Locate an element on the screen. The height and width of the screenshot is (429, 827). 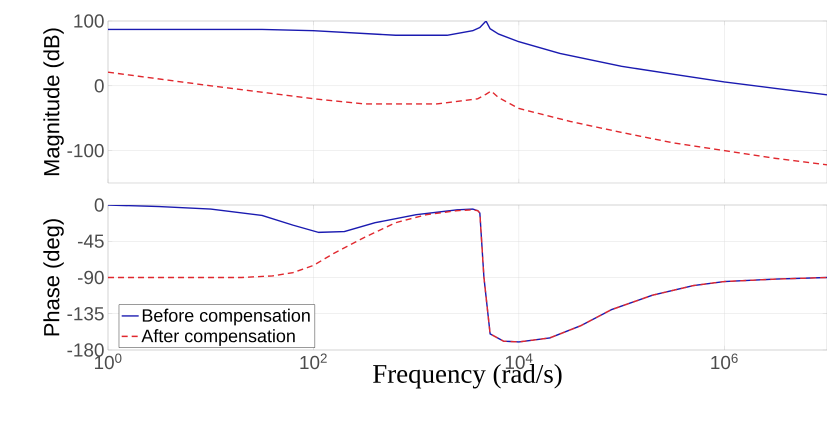
y-tick-label: -135 is located at coordinates (85, 313).